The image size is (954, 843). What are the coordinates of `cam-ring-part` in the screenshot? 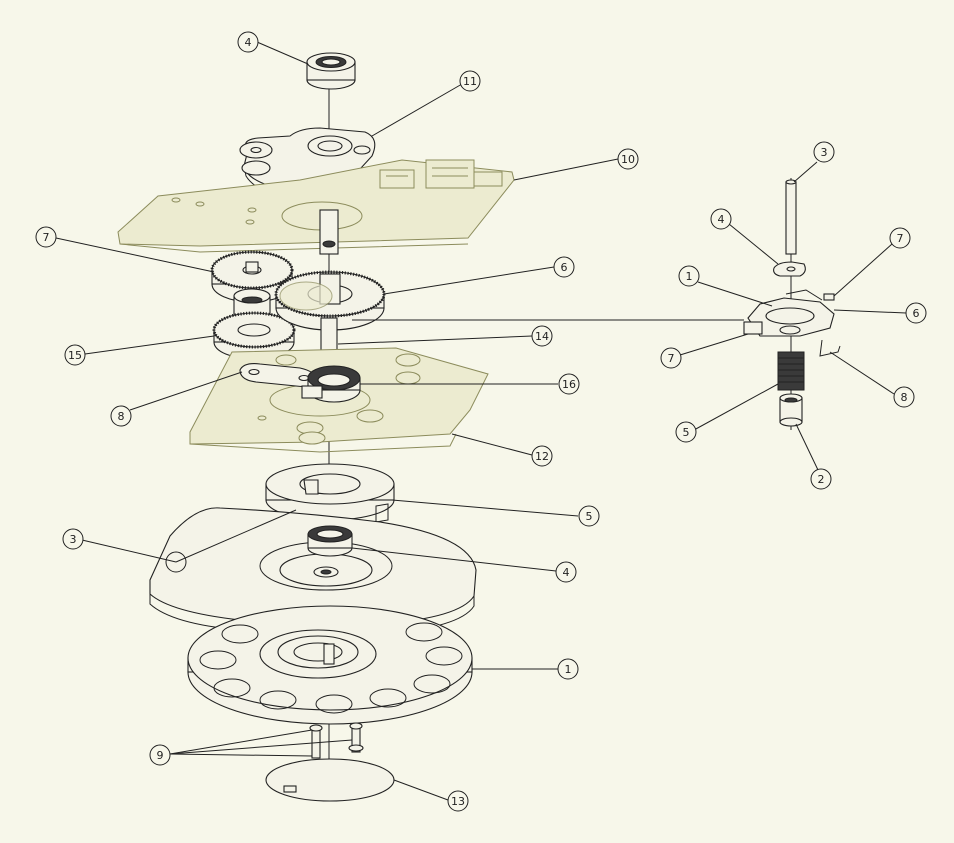 It's located at (330, 493).